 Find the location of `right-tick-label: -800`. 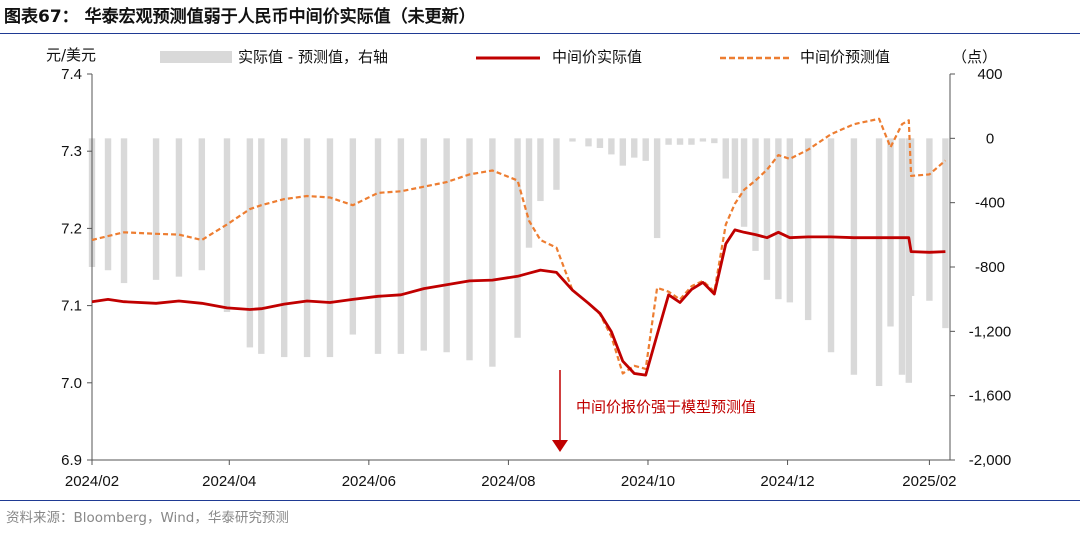

right-tick-label: -800 is located at coordinates (990, 267).